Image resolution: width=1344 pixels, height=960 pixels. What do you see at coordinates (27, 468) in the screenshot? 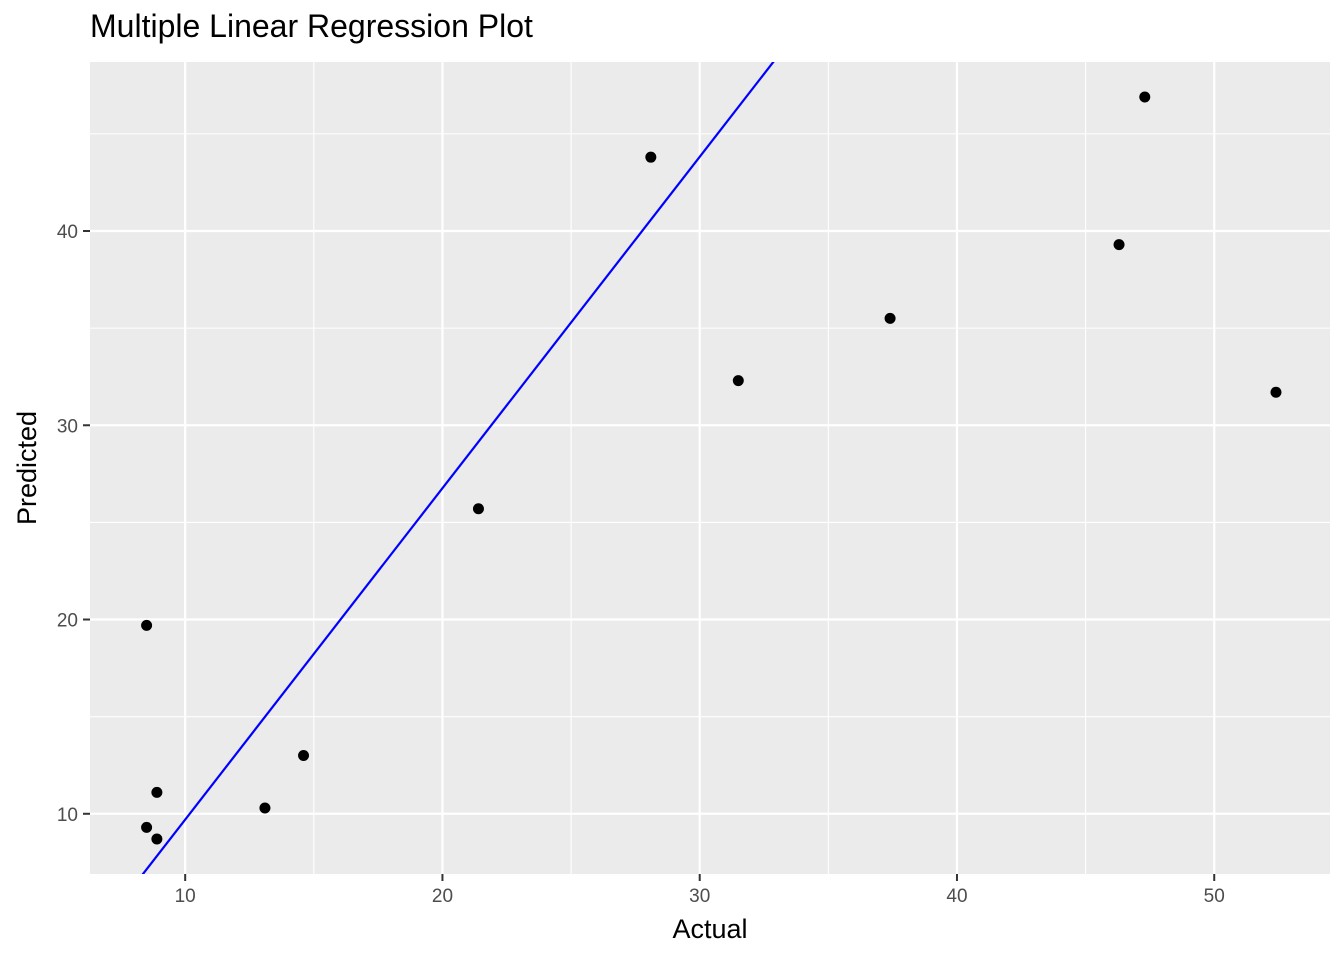
I see `y-axis-title: Predicted` at bounding box center [27, 468].